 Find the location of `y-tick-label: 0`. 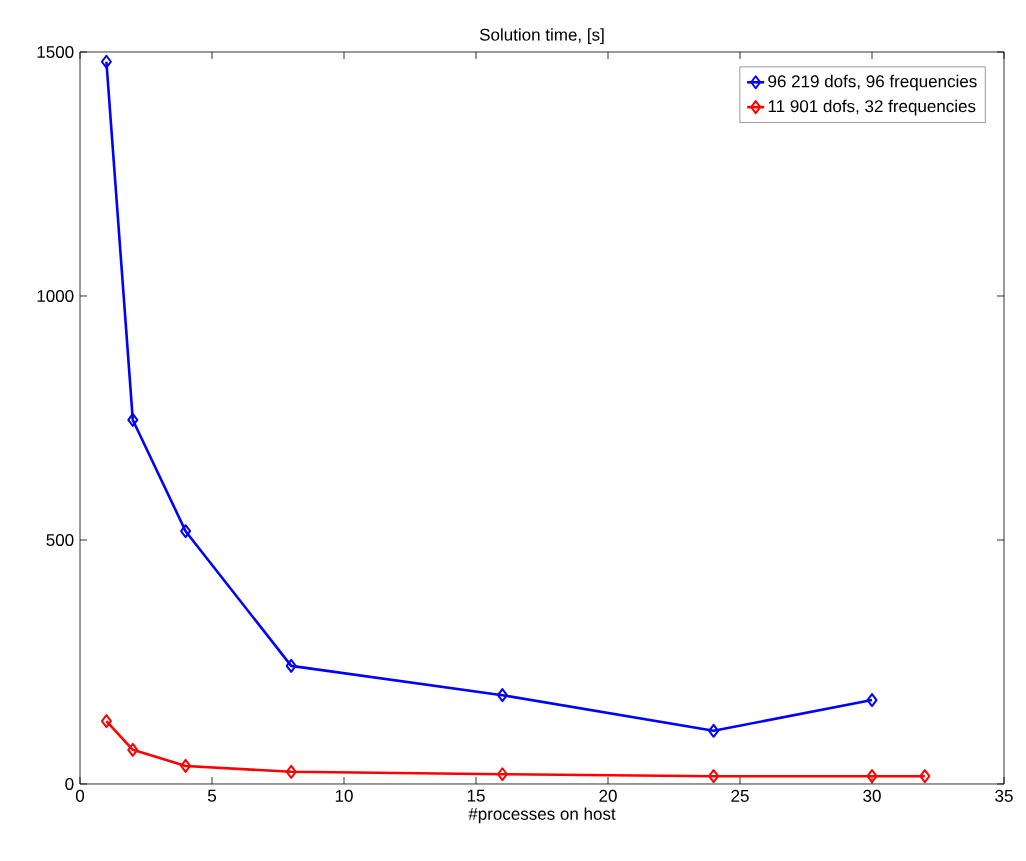

y-tick-label: 0 is located at coordinates (69, 784).